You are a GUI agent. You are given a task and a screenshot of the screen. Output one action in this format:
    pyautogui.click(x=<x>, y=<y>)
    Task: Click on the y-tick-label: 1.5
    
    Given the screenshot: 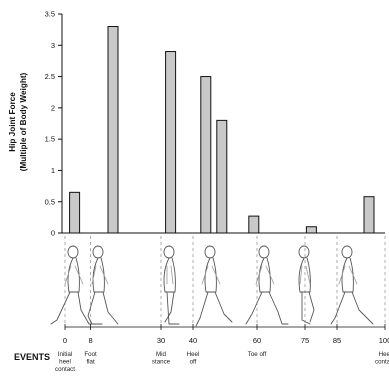 What is the action you would take?
    pyautogui.click(x=50, y=139)
    